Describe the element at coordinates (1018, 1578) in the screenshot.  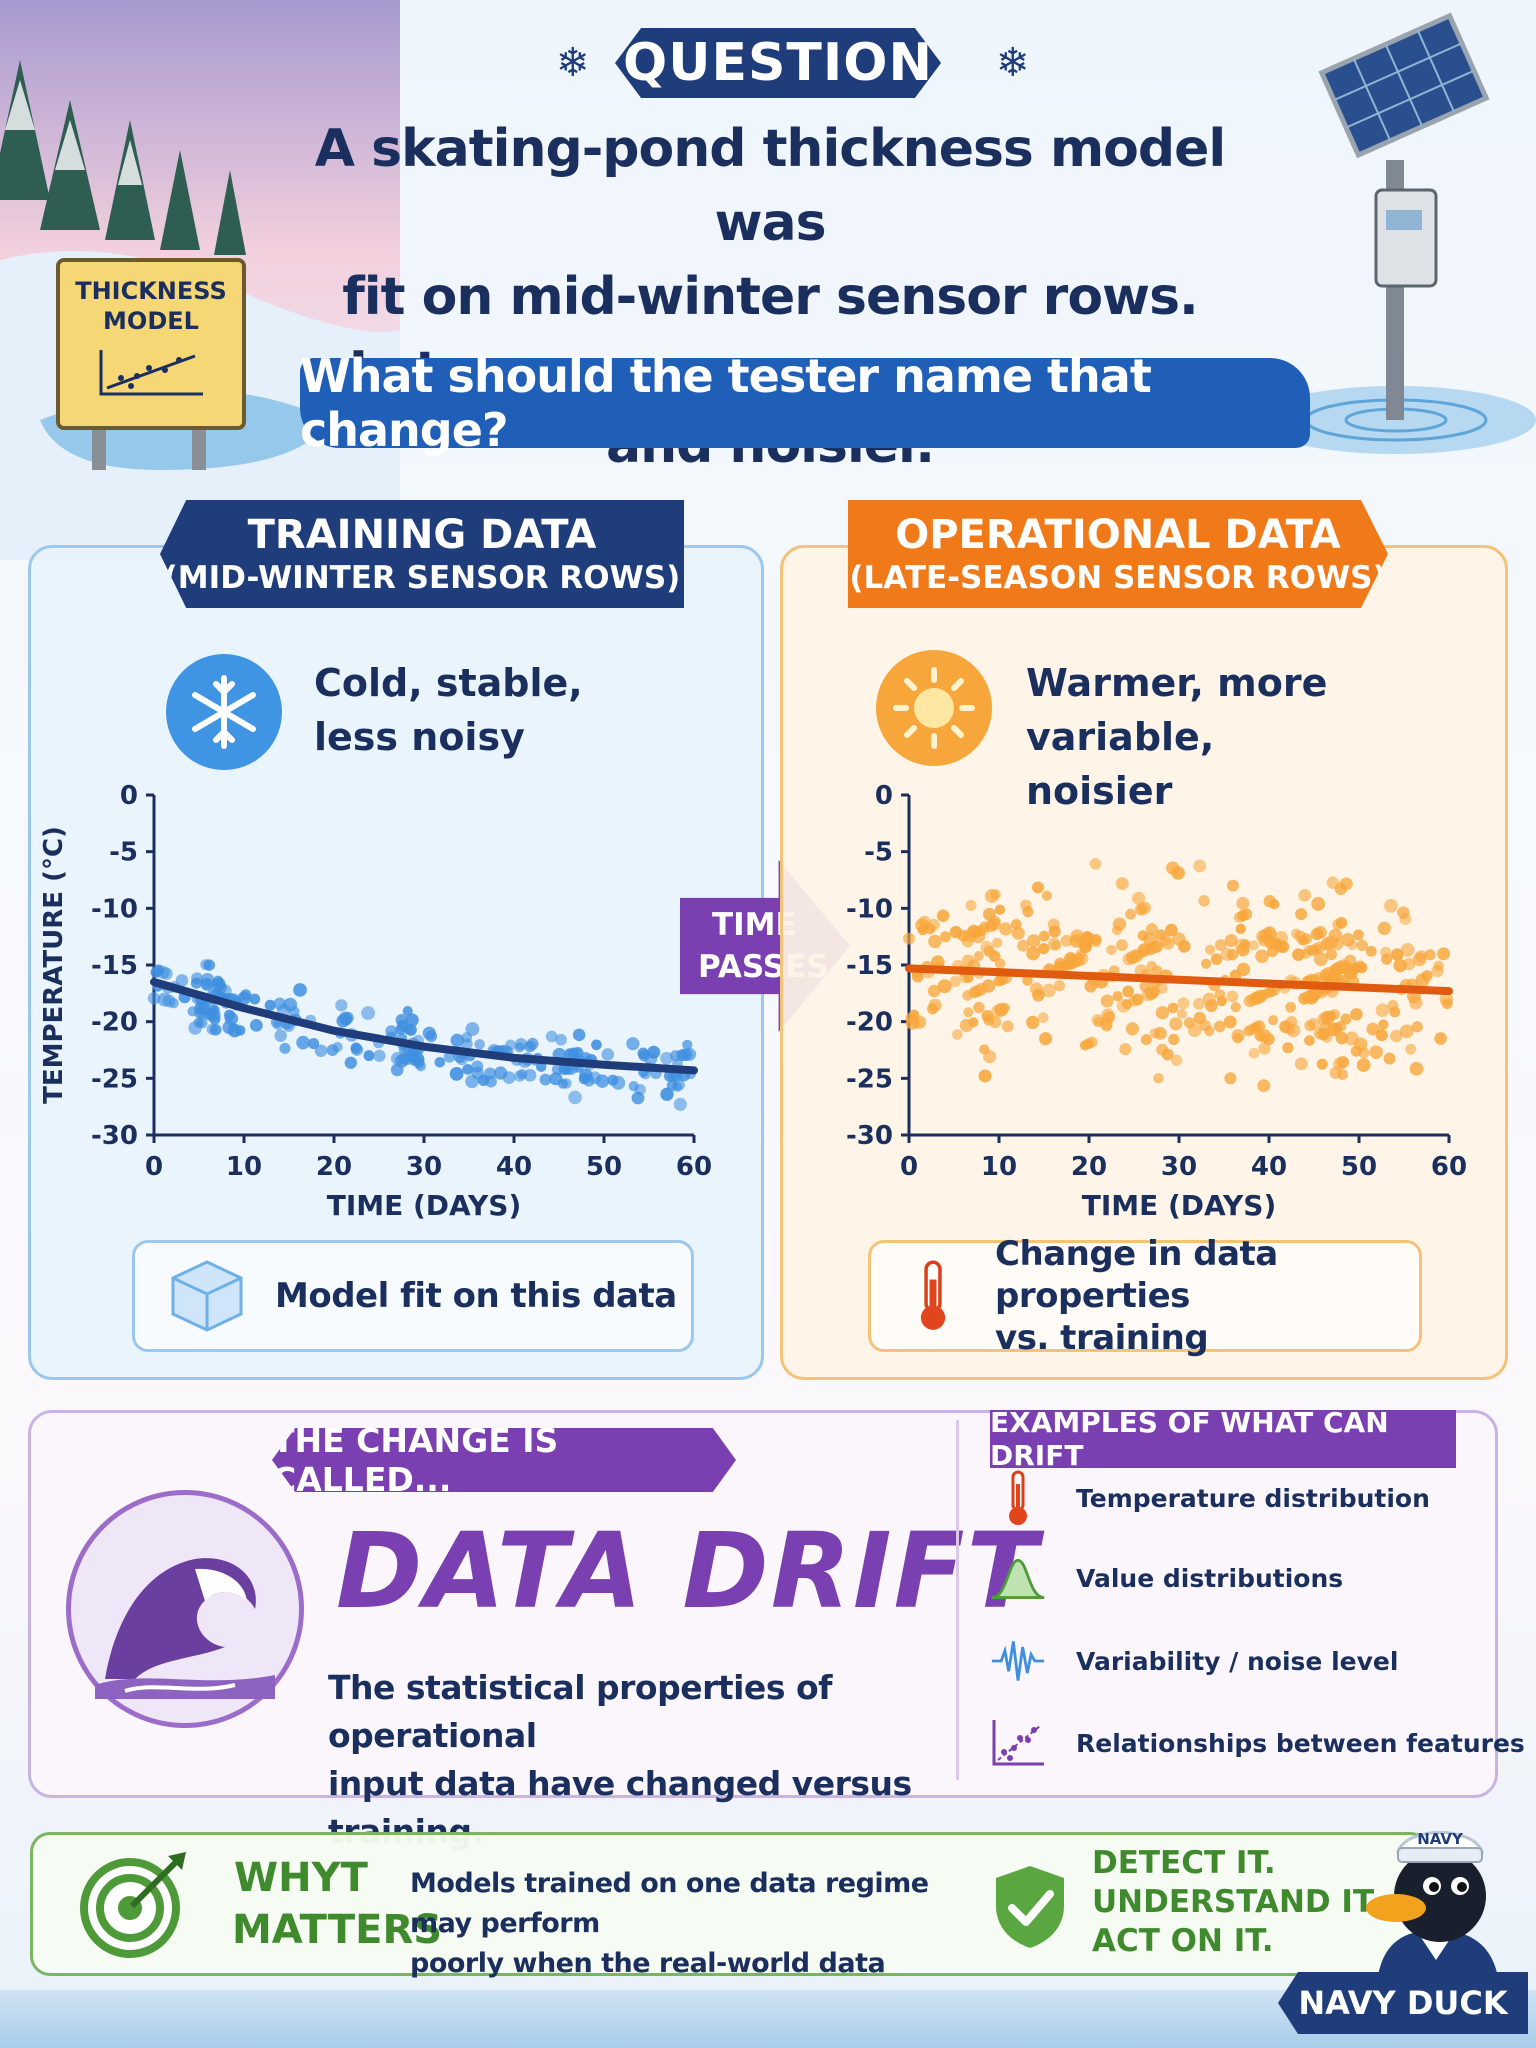
I see `bell-curve-icon` at that location.